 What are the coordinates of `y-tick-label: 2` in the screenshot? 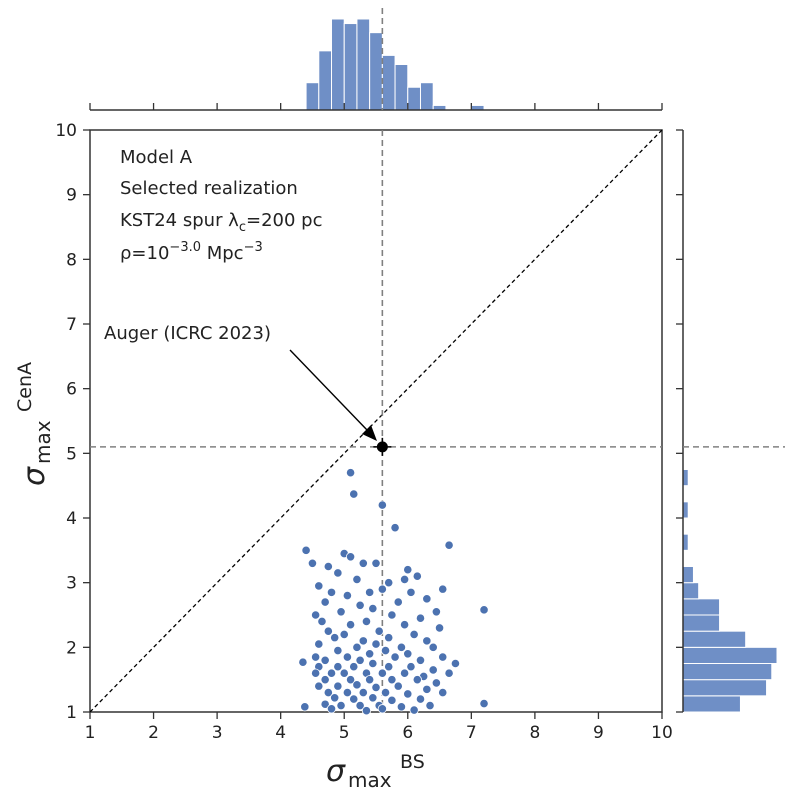 It's located at (71, 648).